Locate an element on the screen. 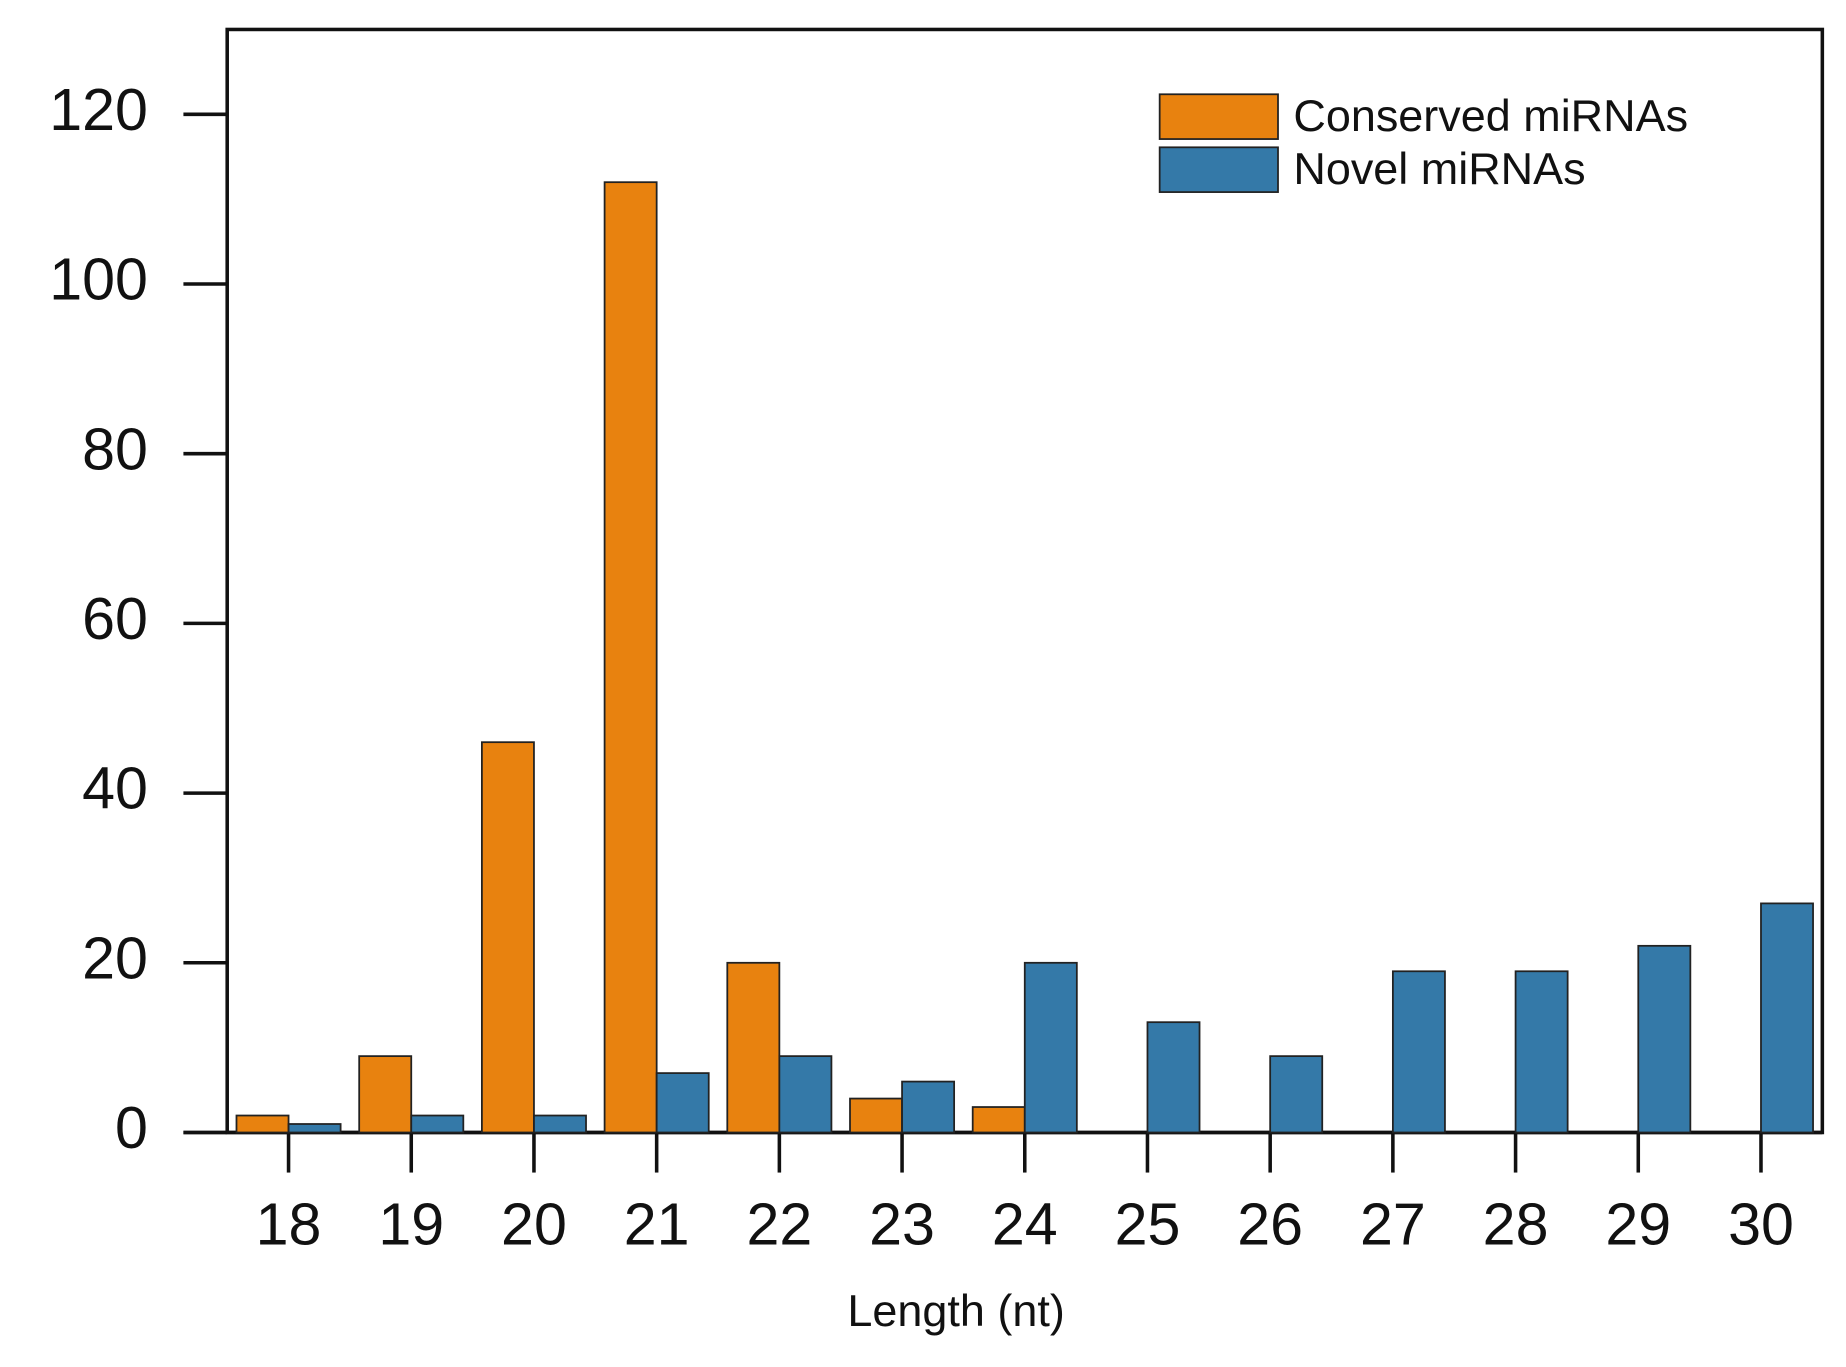  y-tick-label: 40 is located at coordinates (115, 789).